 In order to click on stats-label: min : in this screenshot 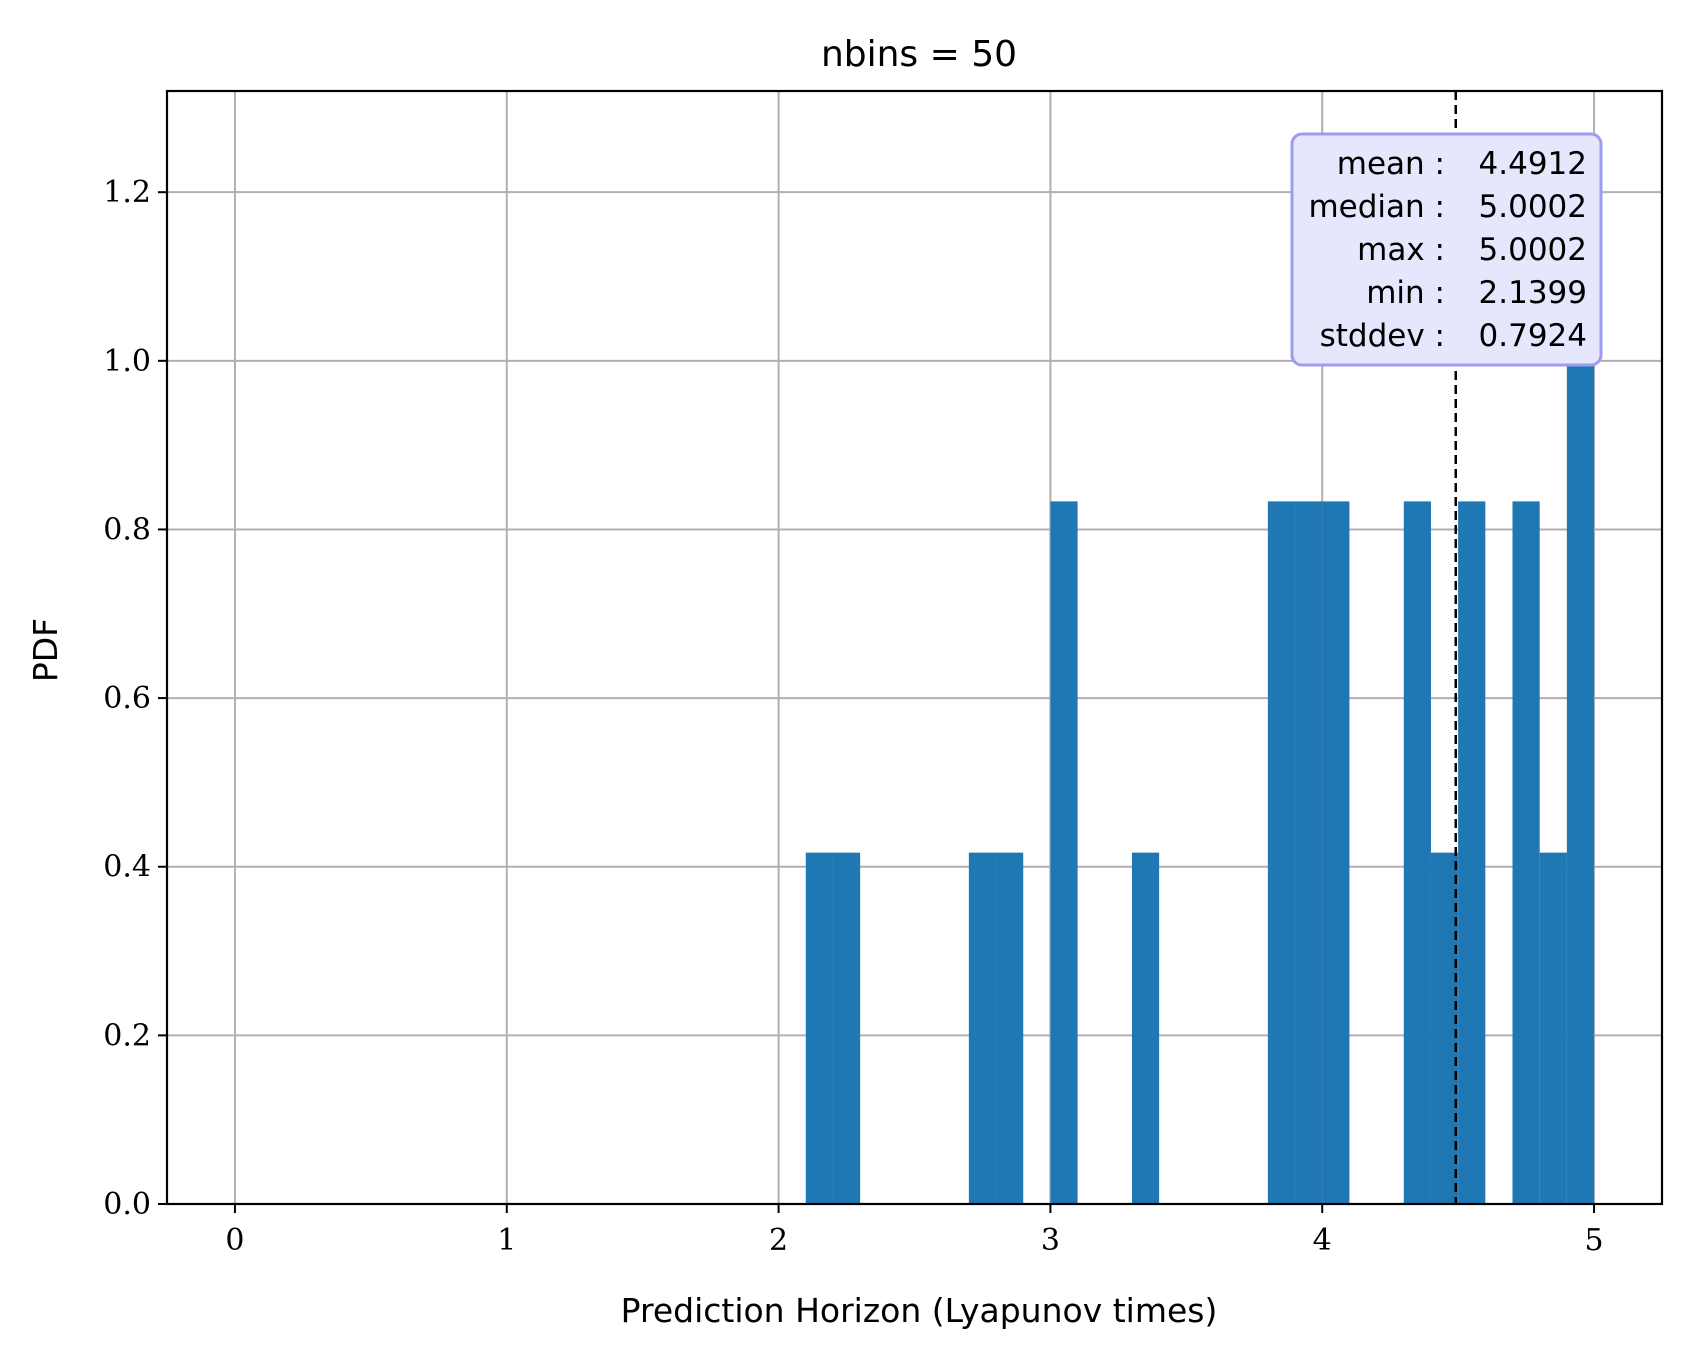, I will do `click(1405, 293)`.